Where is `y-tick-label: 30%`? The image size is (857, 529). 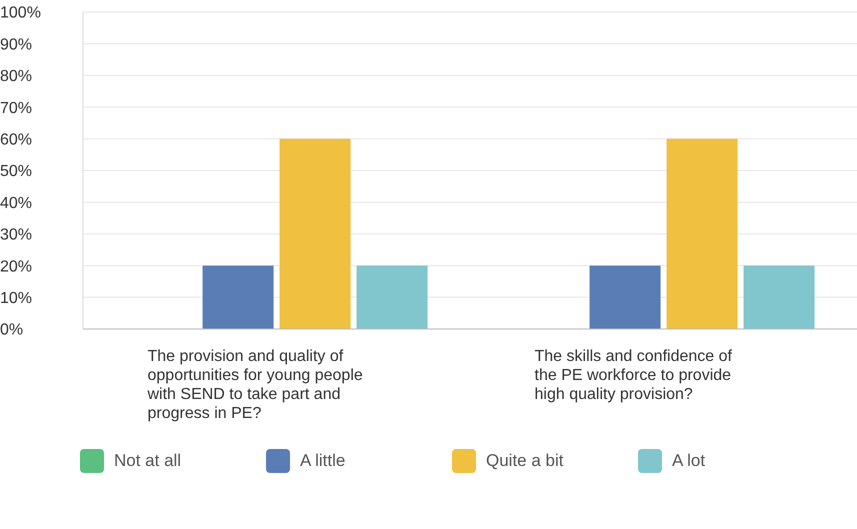 y-tick-label: 30% is located at coordinates (16, 235).